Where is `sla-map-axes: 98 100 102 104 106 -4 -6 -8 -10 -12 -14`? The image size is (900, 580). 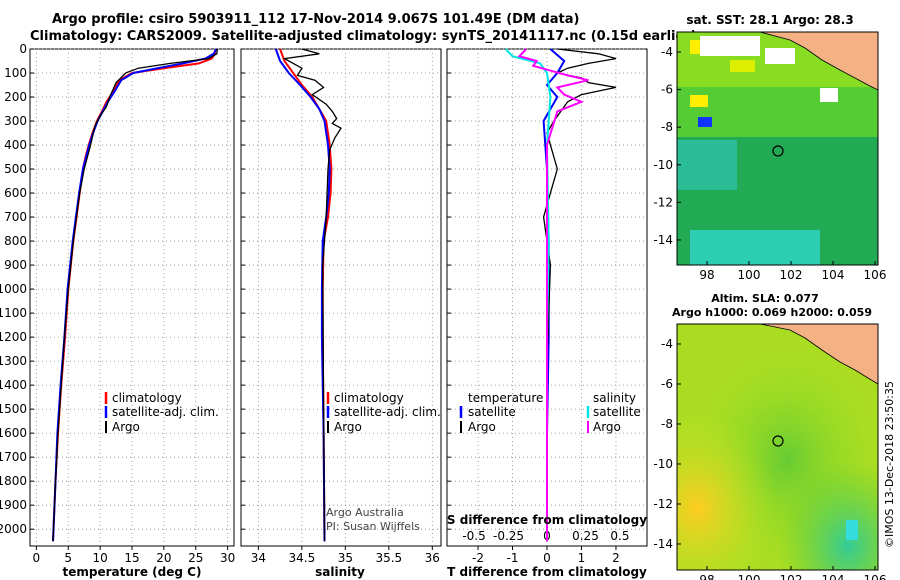
sla-map-axes: 98 100 102 104 106 -4 -6 -8 -10 -12 -14 is located at coordinates (769, 458).